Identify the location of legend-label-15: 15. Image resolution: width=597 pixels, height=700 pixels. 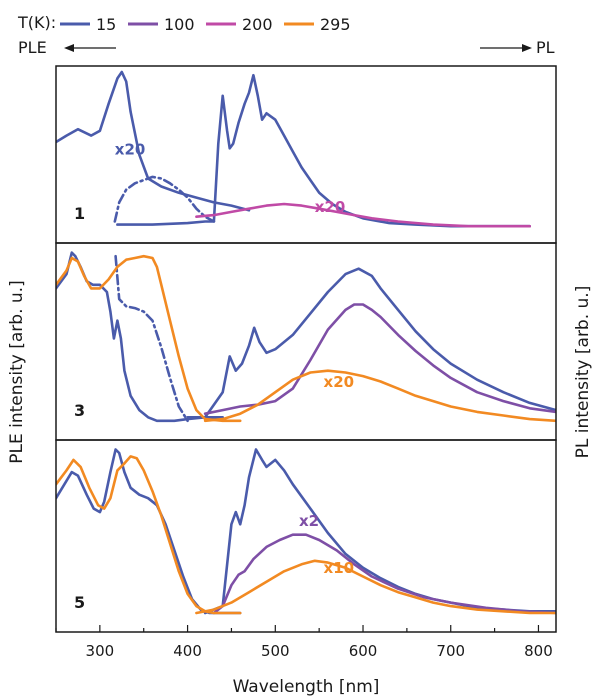
(106, 24).